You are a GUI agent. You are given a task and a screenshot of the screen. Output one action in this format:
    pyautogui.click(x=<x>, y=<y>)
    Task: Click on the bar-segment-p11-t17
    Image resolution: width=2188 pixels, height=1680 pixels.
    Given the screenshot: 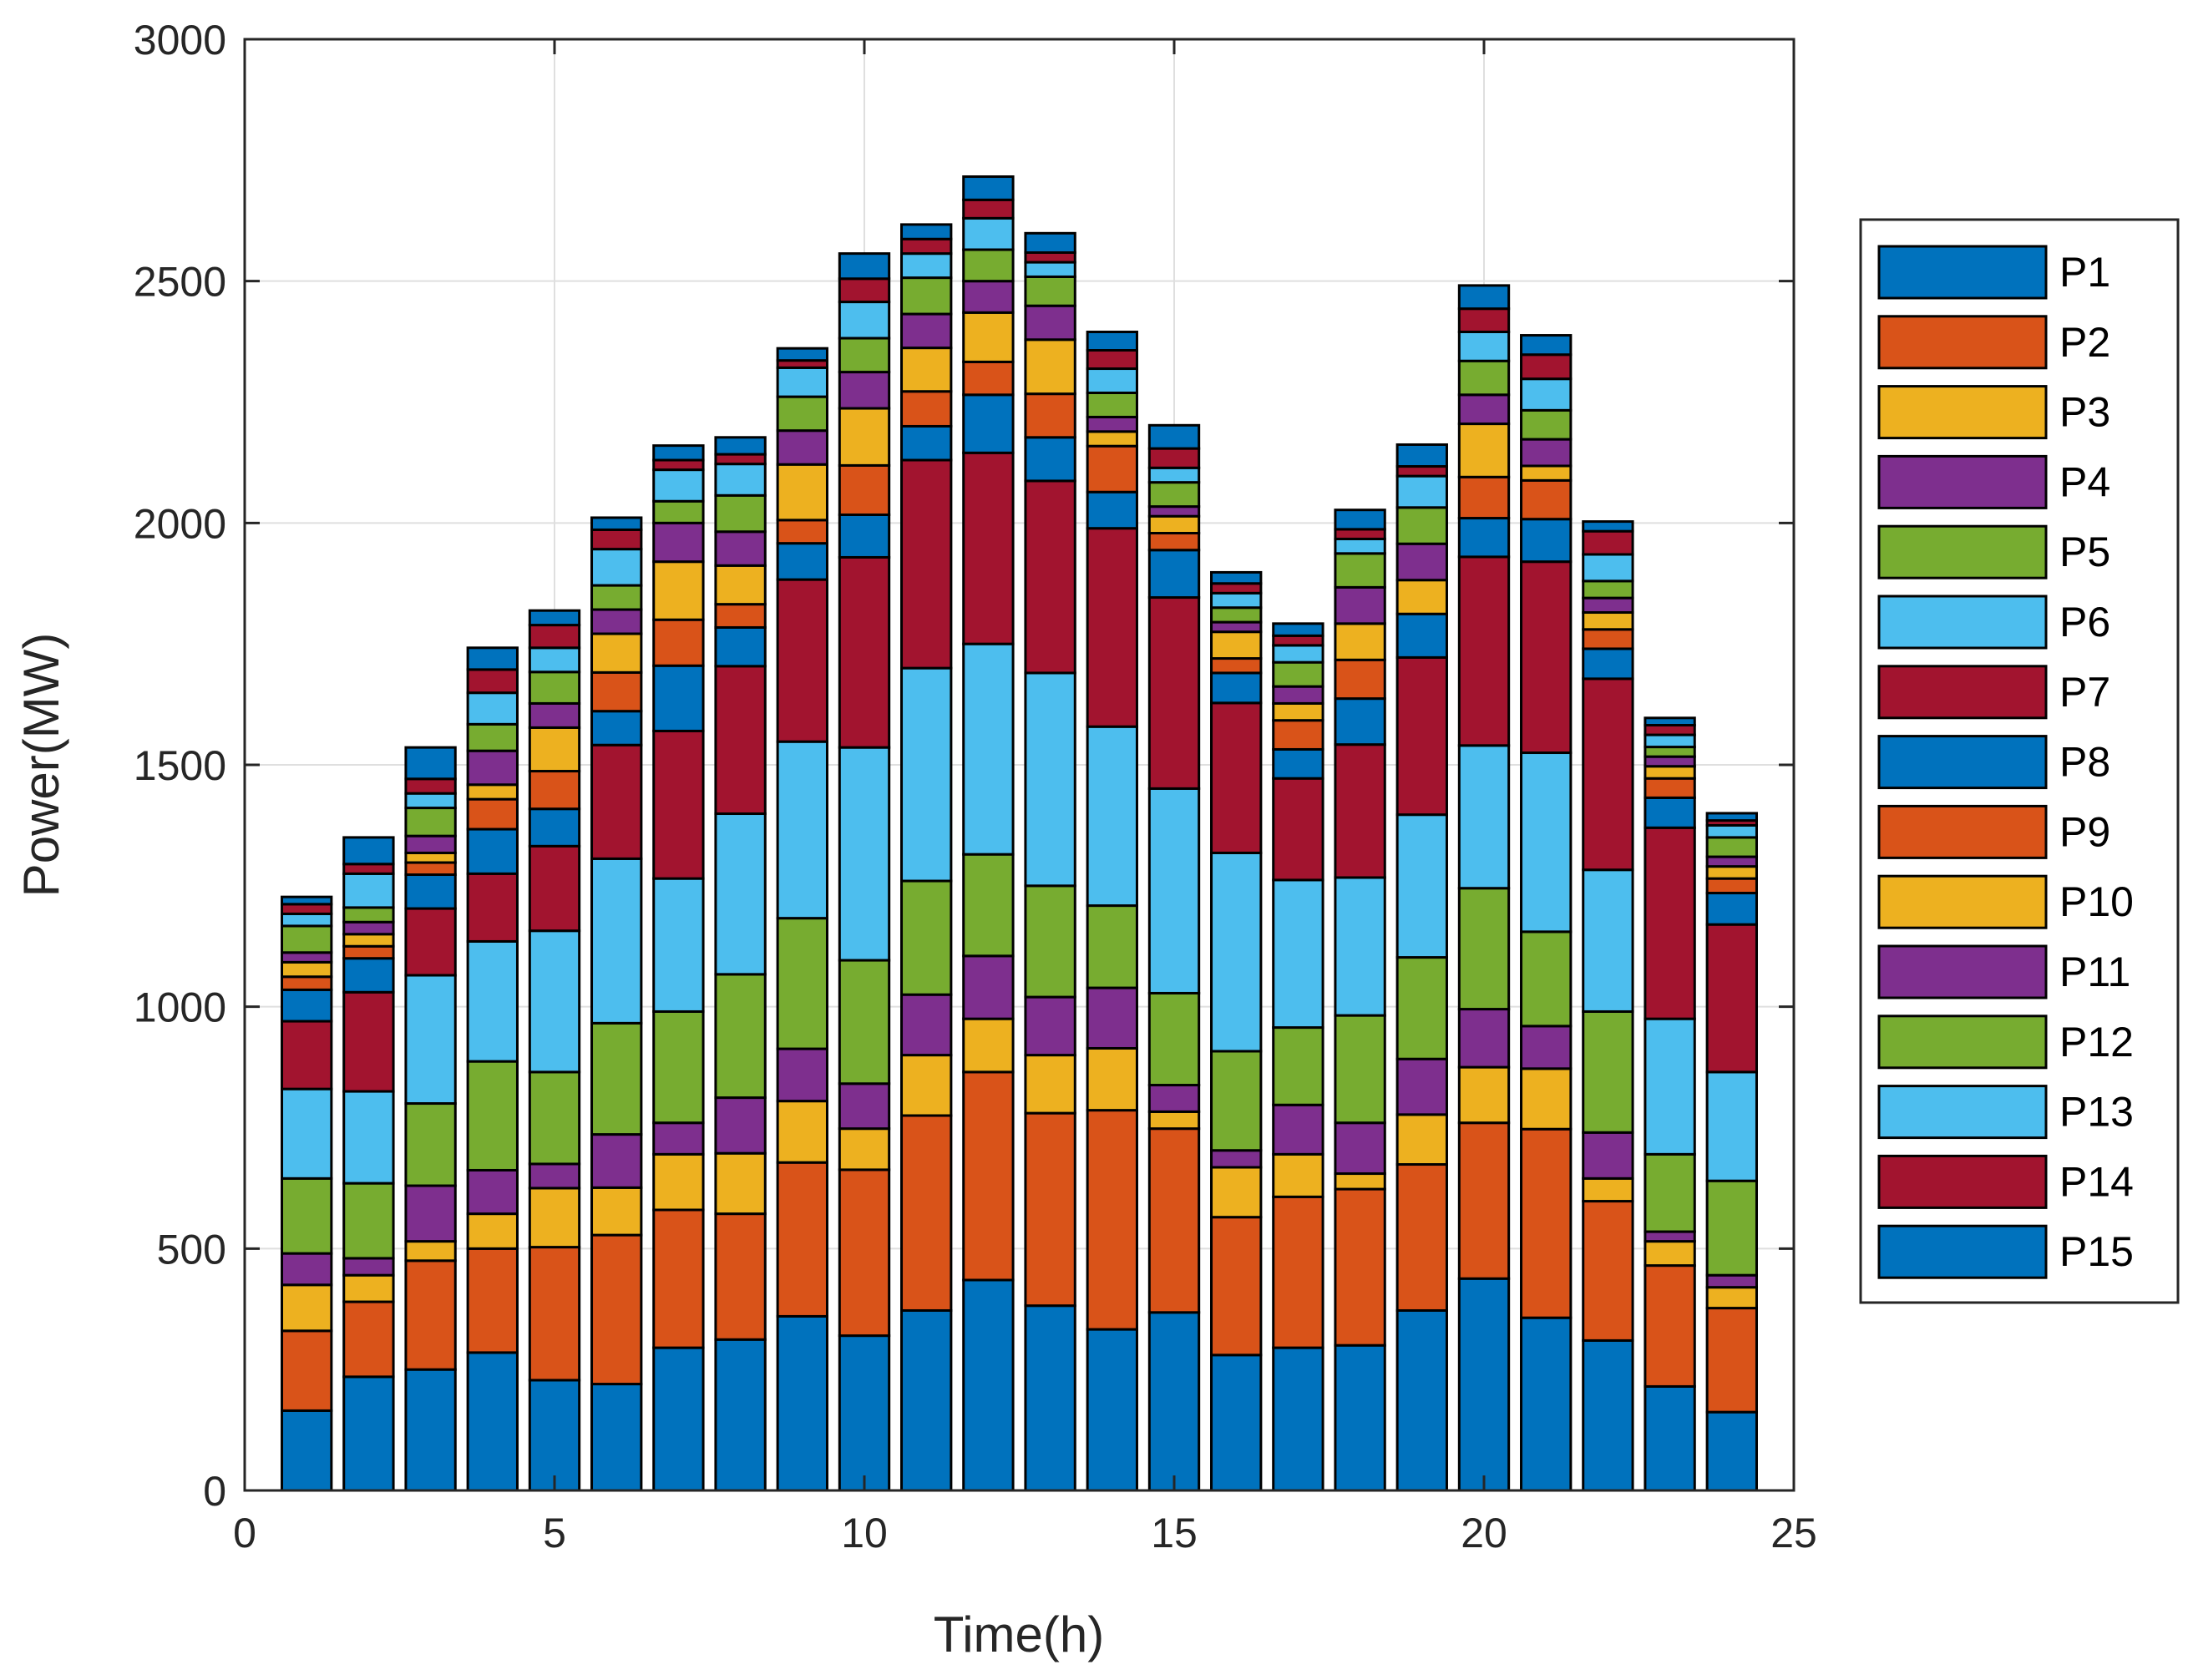 What is the action you would take?
    pyautogui.click(x=1298, y=695)
    